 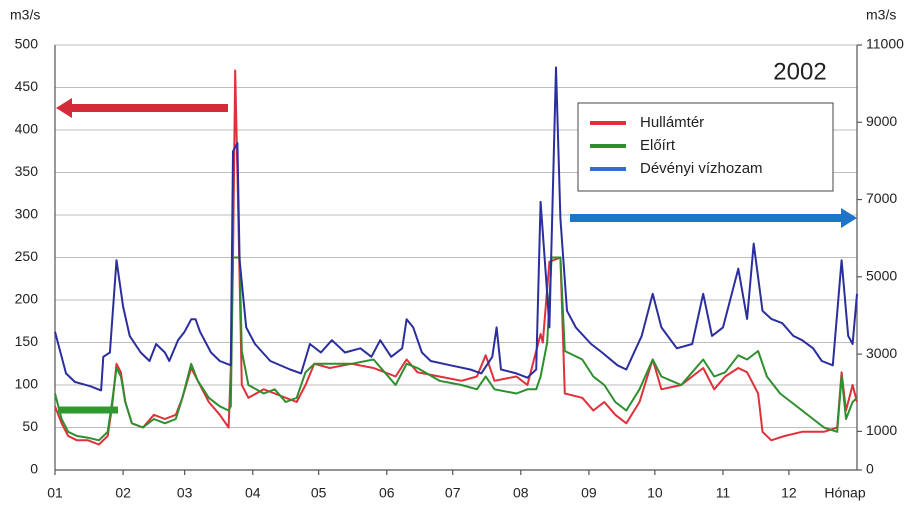 I want to click on x-tick-label: 11, so click(x=723, y=493).